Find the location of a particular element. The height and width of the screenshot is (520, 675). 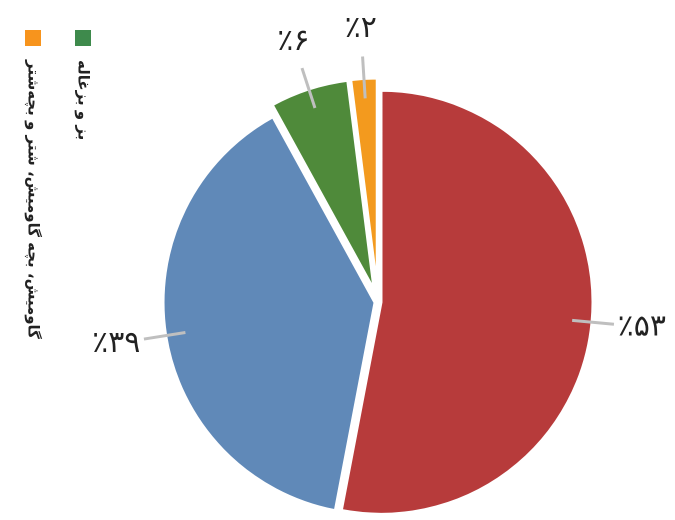

value-label: ٪۳۹ is located at coordinates (116, 342).